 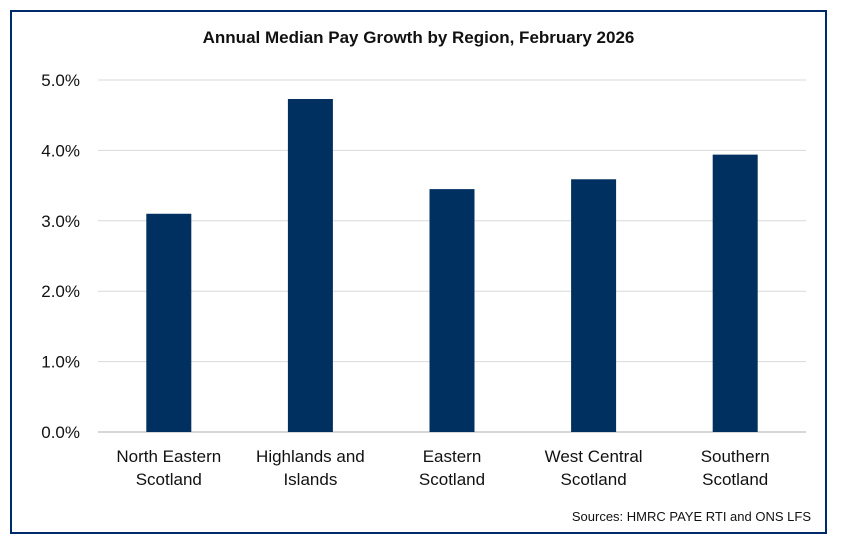 What do you see at coordinates (310, 479) in the screenshot?
I see `x-category-label: Islands` at bounding box center [310, 479].